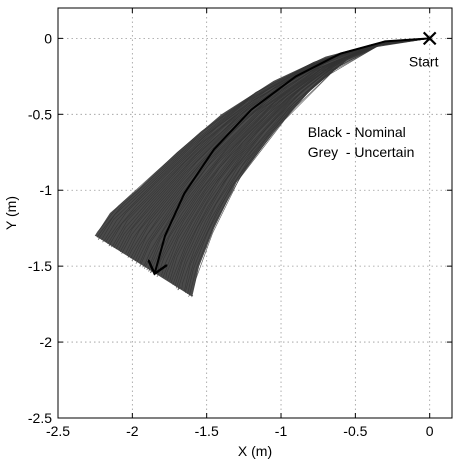 The height and width of the screenshot is (463, 467). Describe the element at coordinates (255, 451) in the screenshot. I see `x-axis-label: X (m)` at that location.